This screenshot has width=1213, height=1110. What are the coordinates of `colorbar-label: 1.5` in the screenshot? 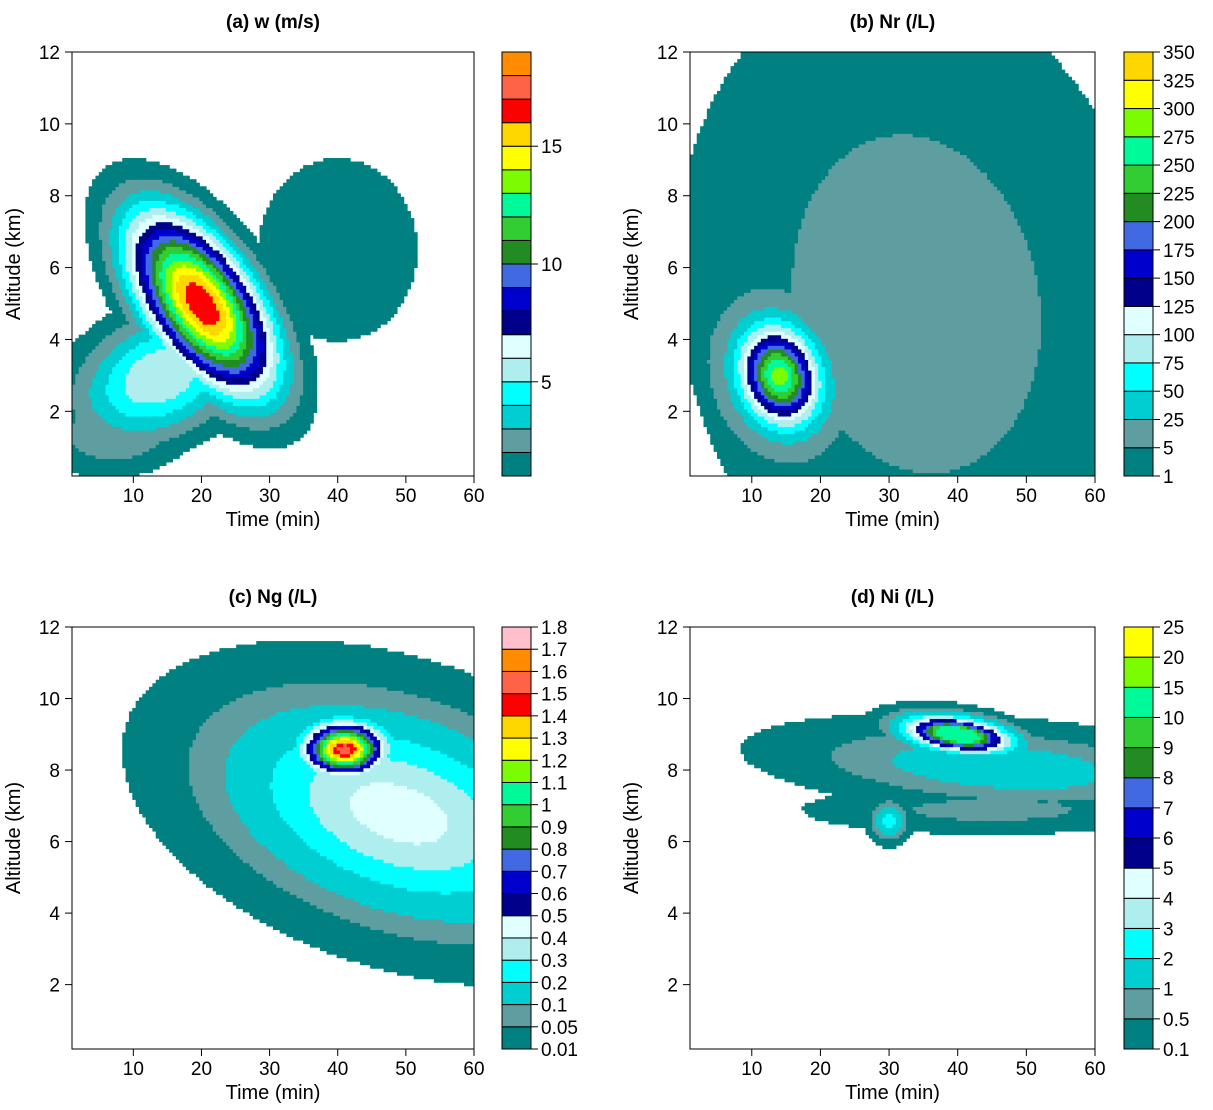 It's located at (554, 695).